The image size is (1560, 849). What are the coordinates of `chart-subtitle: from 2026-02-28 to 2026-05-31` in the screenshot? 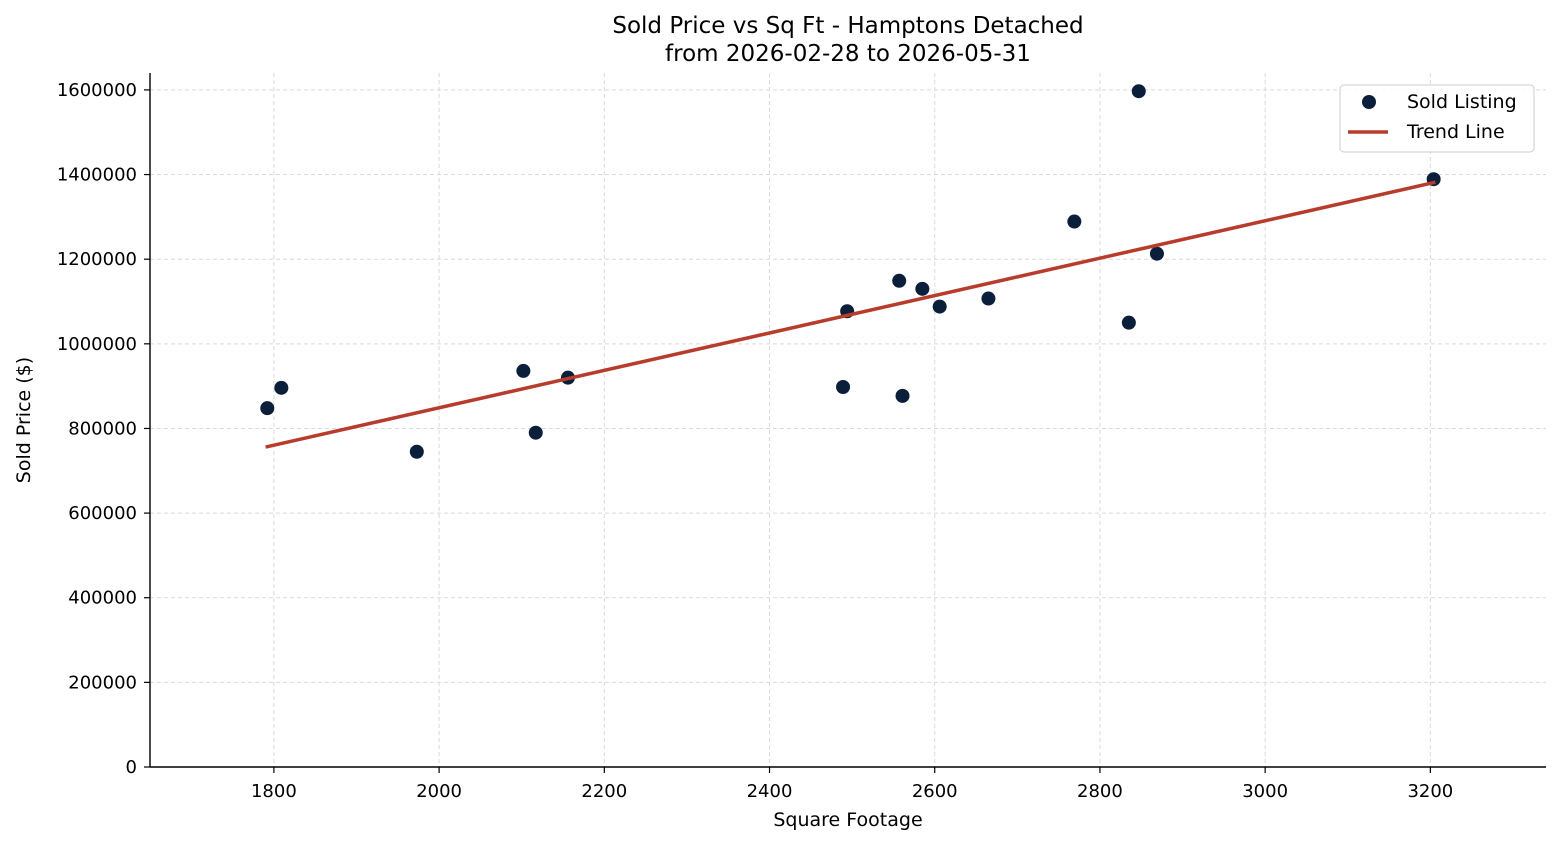 It's located at (848, 54).